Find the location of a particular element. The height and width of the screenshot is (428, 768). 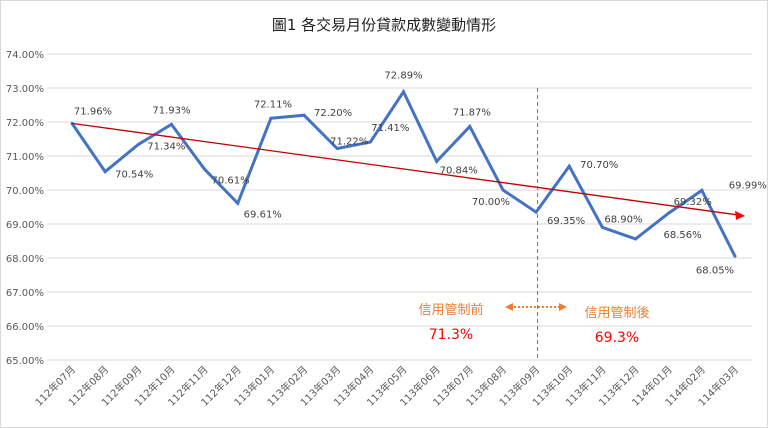

data-label: 68.90% is located at coordinates (623, 219).